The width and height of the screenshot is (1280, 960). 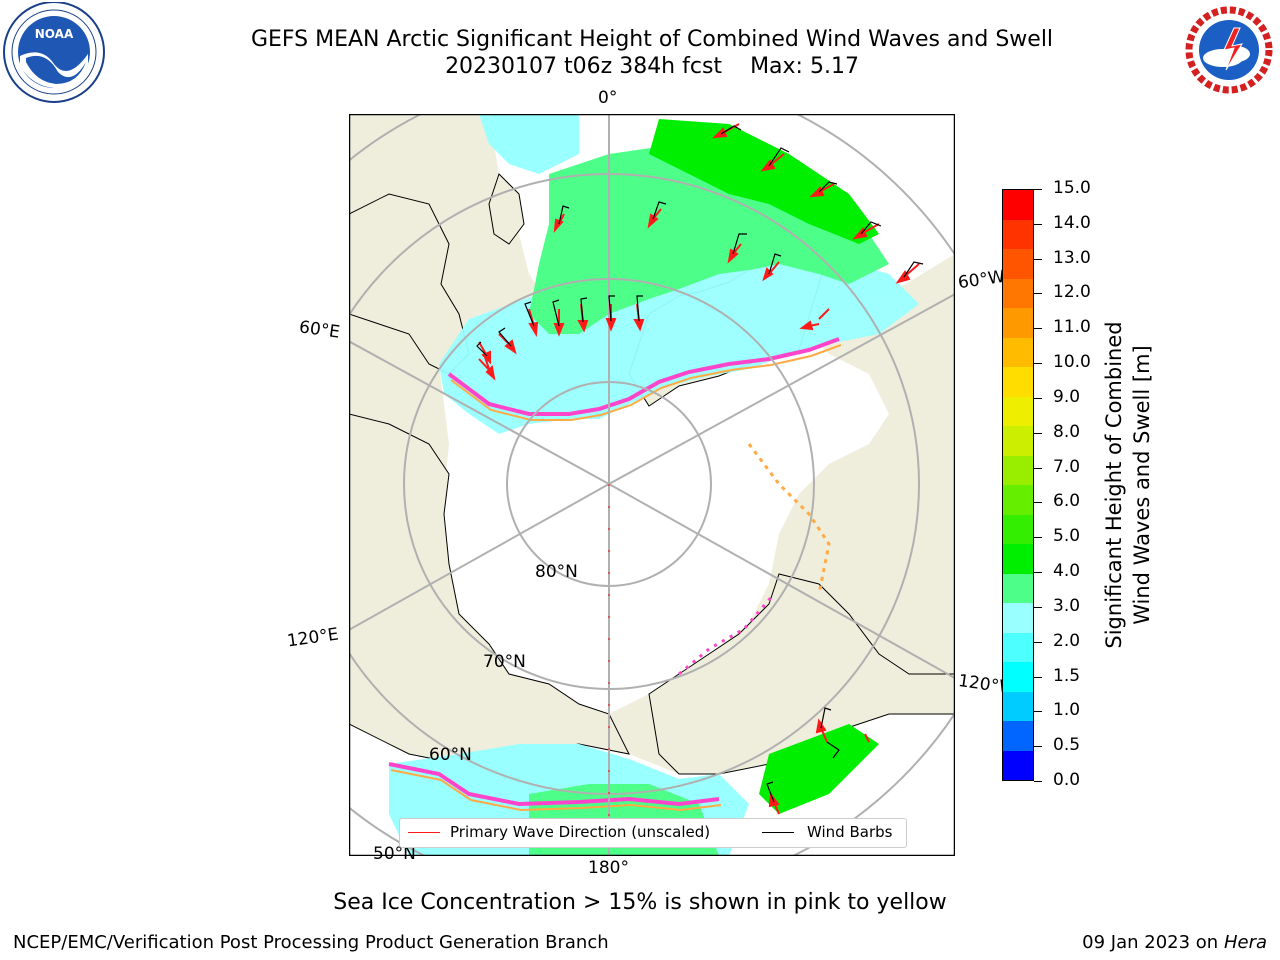 I want to click on forecast-run: 20230107 t06z 384h fcst, so click(x=584, y=66).